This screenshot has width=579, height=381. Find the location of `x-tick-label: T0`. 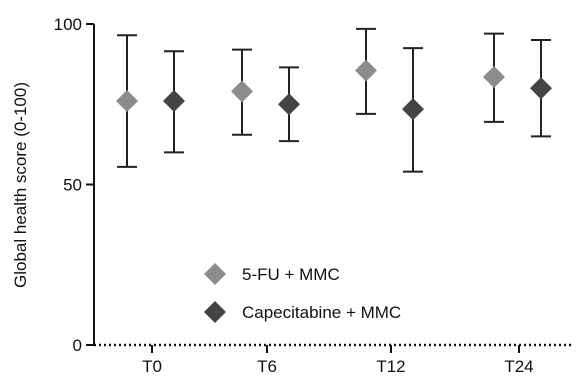

x-tick-label: T0 is located at coordinates (152, 366).